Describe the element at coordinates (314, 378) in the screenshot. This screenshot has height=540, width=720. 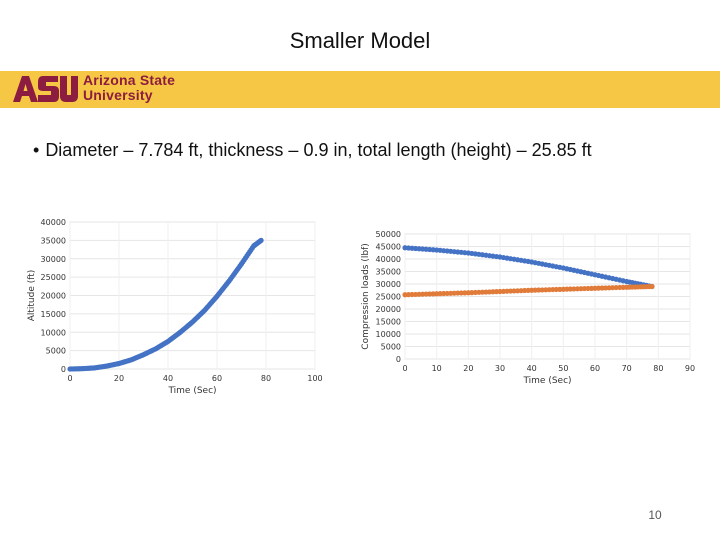
I see `x-tick-label: 100` at that location.